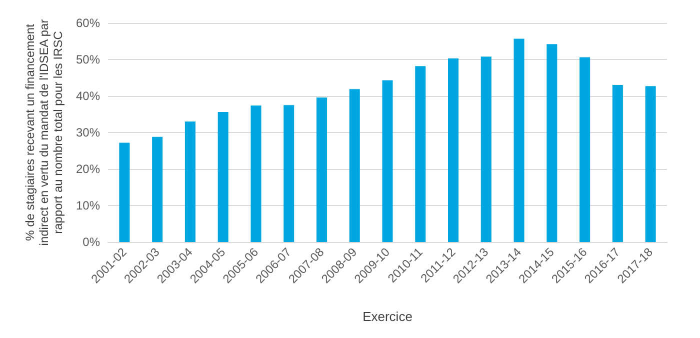 Image resolution: width=700 pixels, height=338 pixels. What do you see at coordinates (387, 316) in the screenshot?
I see `x-axis-title: Exercice` at bounding box center [387, 316].